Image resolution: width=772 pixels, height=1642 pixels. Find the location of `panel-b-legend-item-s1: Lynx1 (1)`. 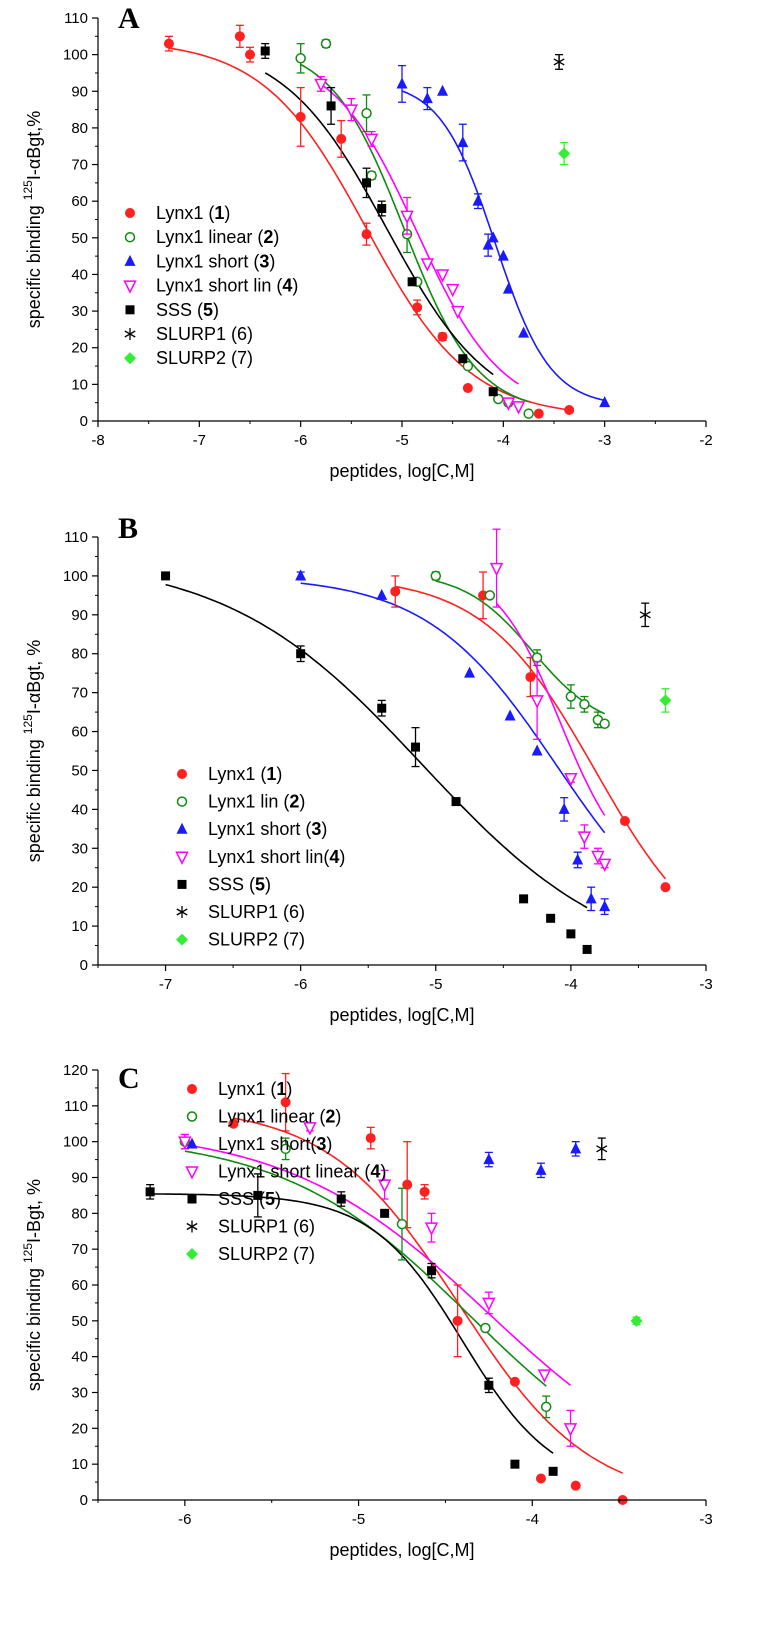

panel-b-legend-item-s1: Lynx1 (1) is located at coordinates (229, 774).